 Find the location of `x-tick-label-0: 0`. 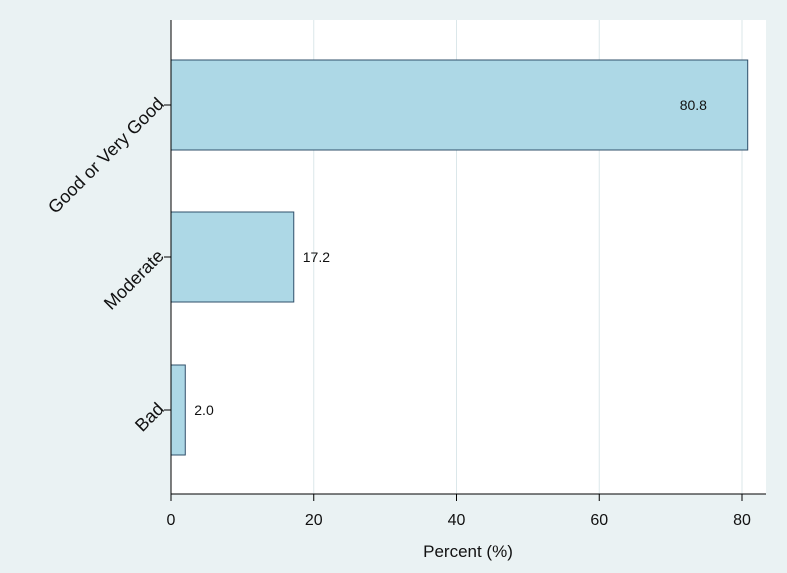

x-tick-label-0: 0 is located at coordinates (171, 520).